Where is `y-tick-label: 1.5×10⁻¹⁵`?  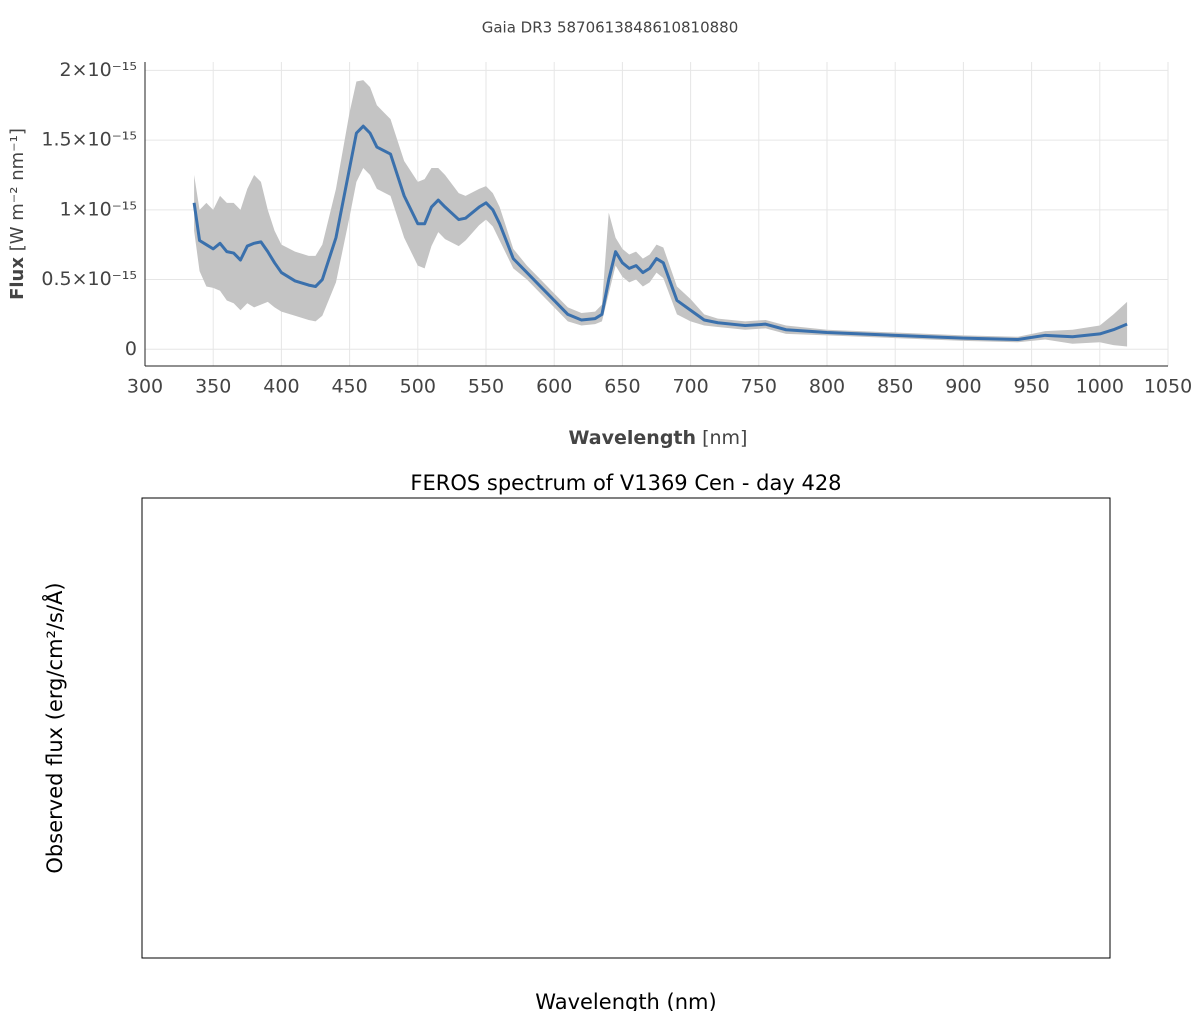 y-tick-label: 1.5×10⁻¹⁵ is located at coordinates (89, 140).